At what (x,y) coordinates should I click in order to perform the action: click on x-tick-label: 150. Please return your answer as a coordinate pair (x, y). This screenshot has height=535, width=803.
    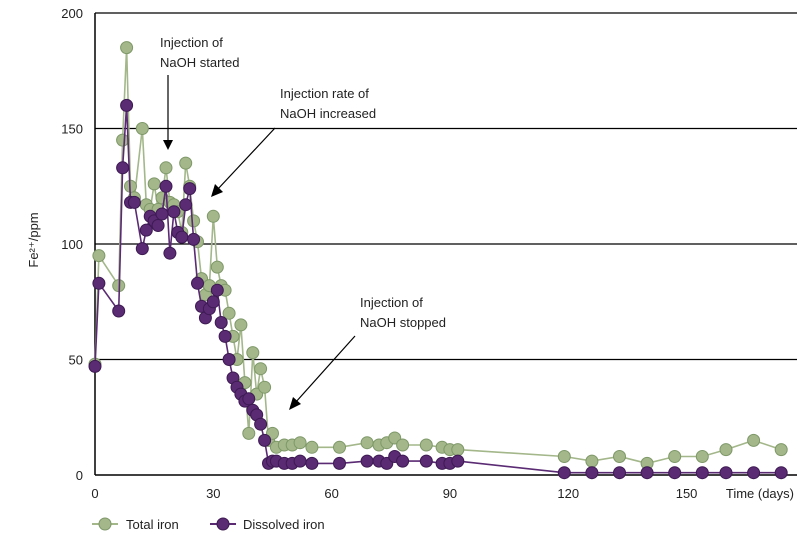
    Looking at the image, I should click on (687, 493).